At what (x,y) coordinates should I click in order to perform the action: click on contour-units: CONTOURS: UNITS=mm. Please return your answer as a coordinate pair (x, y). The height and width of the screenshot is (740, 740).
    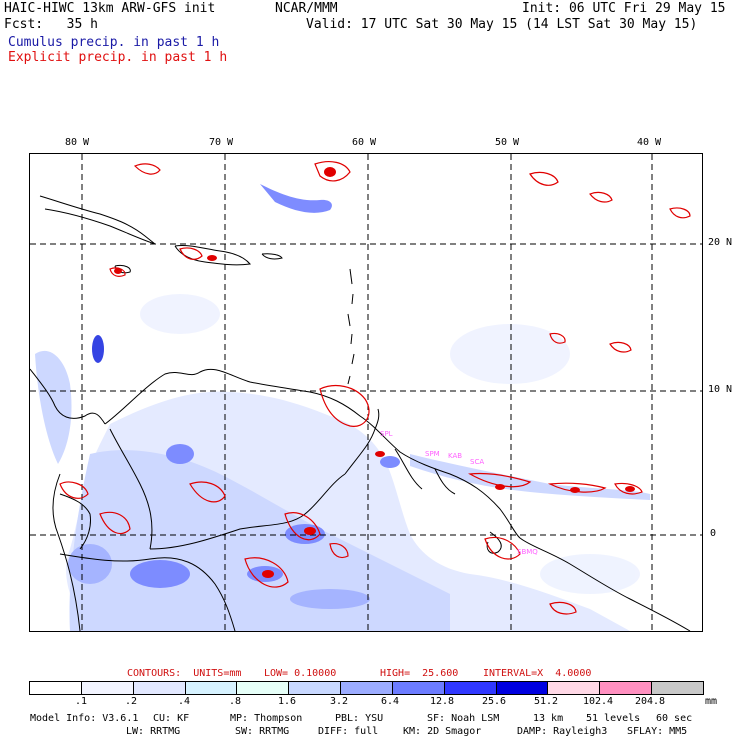
    Looking at the image, I should click on (184, 673).